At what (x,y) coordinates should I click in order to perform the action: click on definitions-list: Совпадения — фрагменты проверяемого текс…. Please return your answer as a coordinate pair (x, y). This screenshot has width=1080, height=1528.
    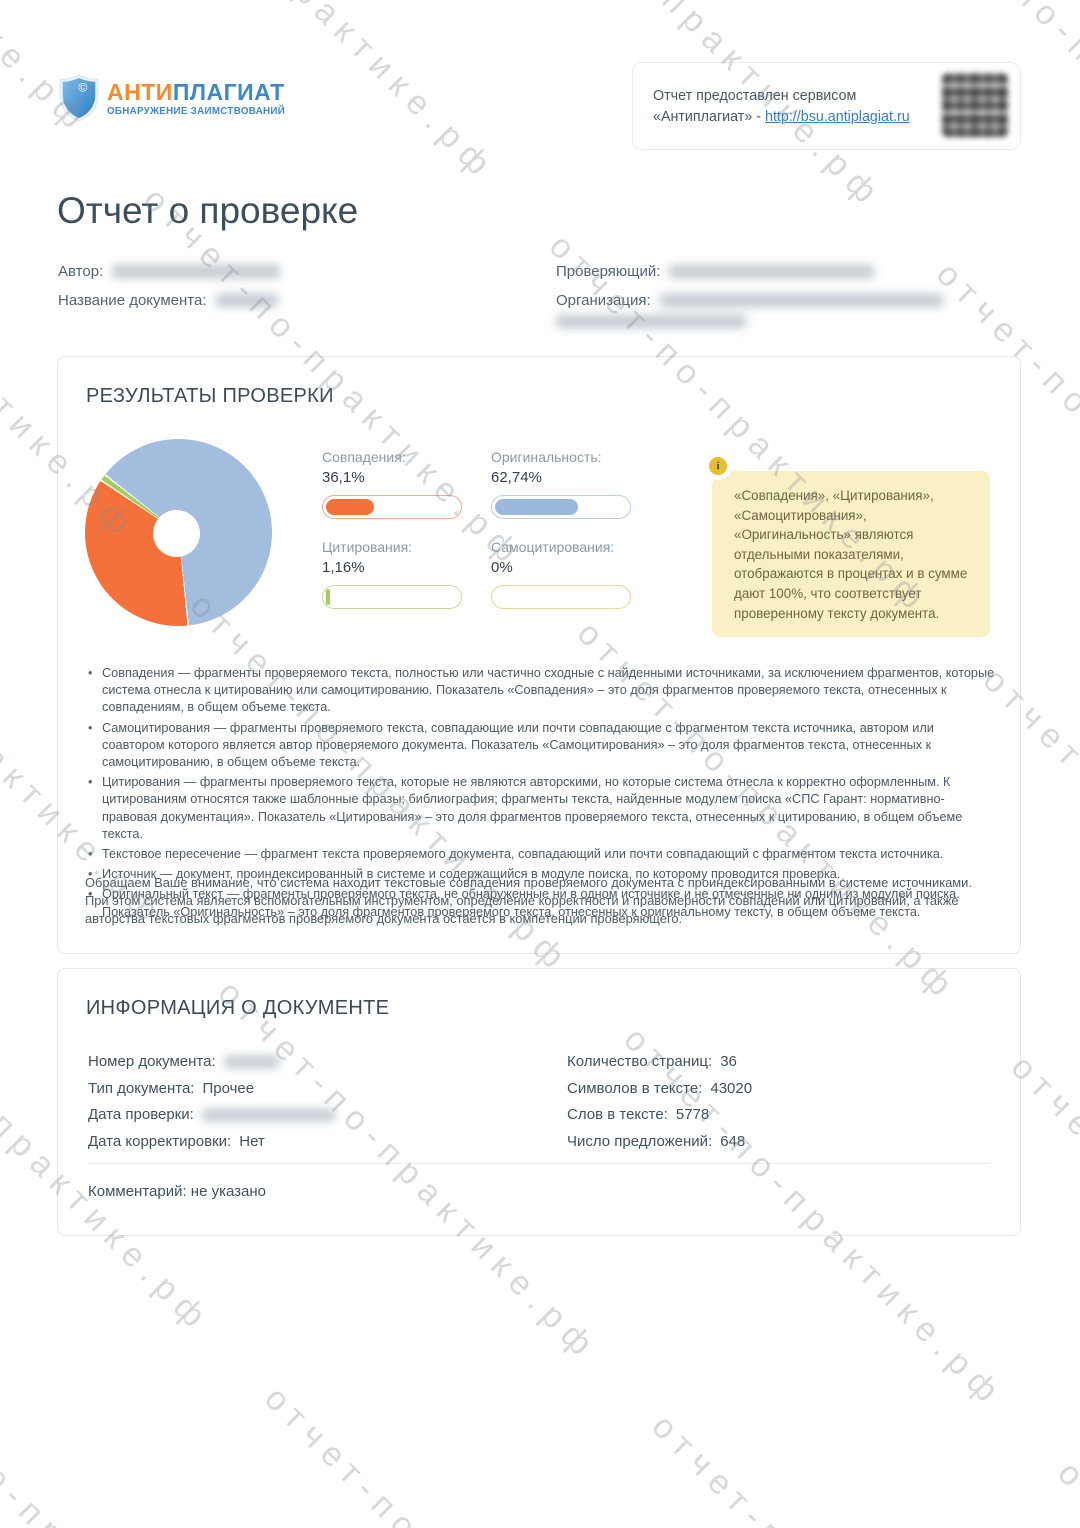
    Looking at the image, I should click on (541, 793).